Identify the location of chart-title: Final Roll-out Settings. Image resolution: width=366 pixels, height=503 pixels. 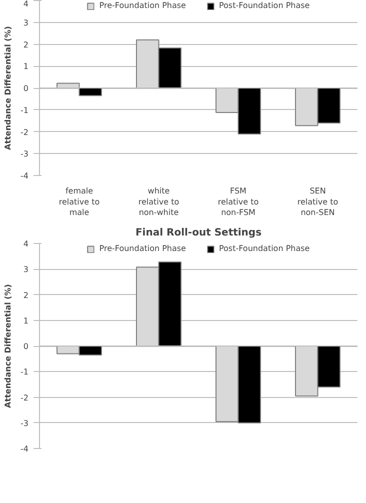
(198, 233).